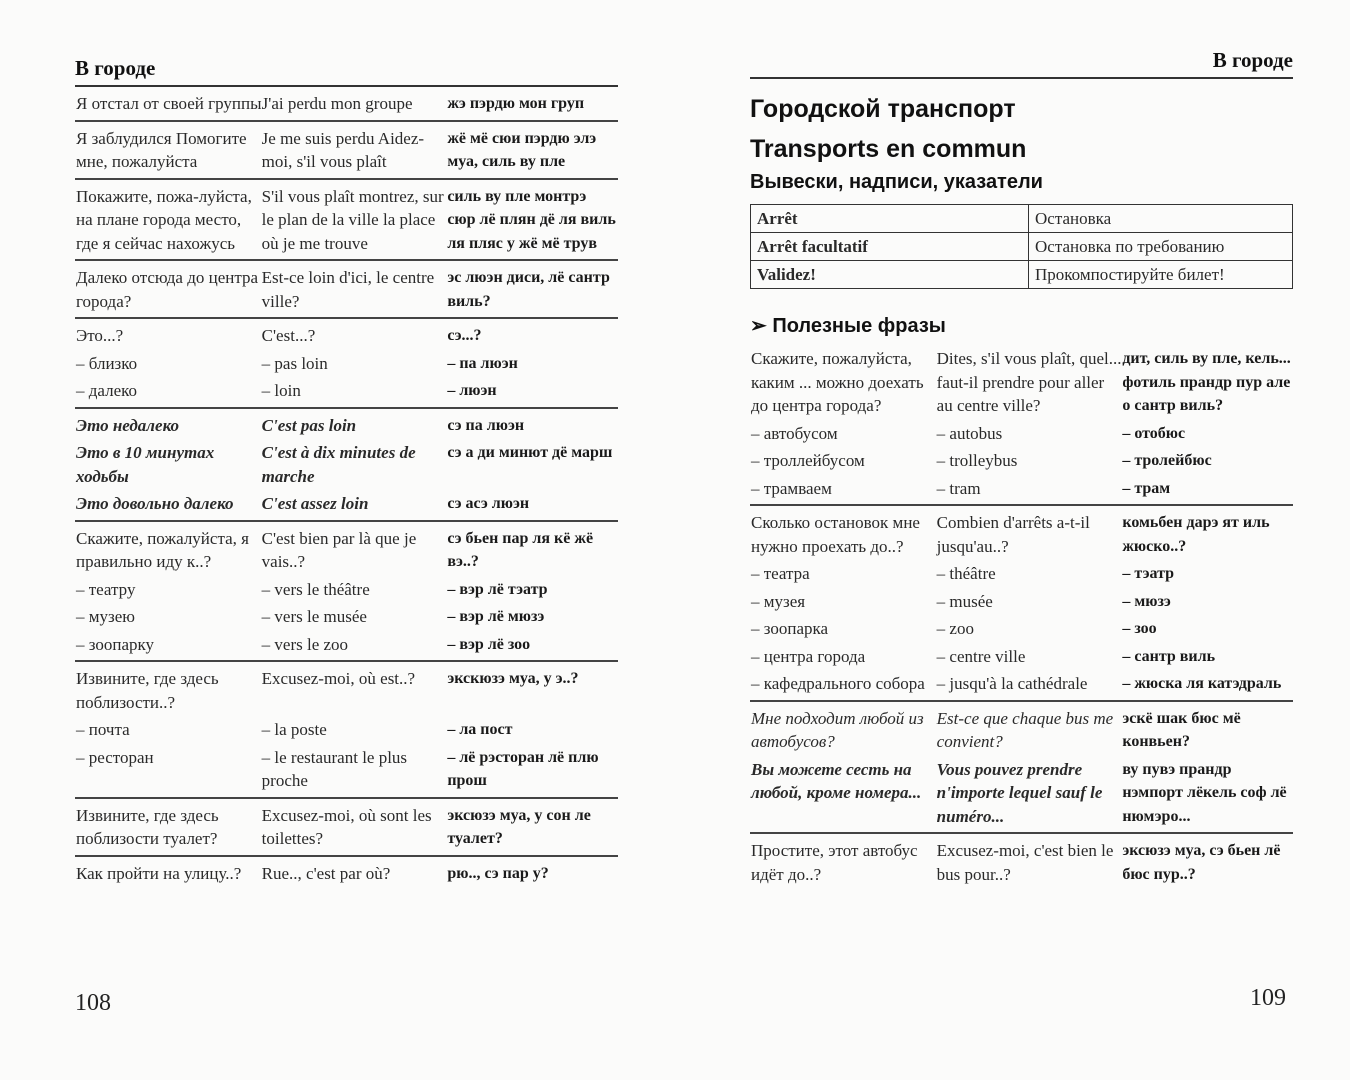 This screenshot has width=1350, height=1080. I want to click on russian-phrase: – почта, so click(103, 729).